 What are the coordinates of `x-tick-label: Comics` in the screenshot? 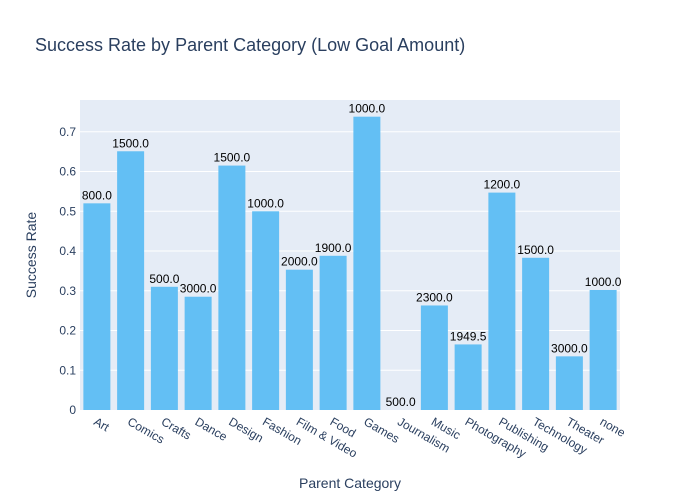 It's located at (146, 430).